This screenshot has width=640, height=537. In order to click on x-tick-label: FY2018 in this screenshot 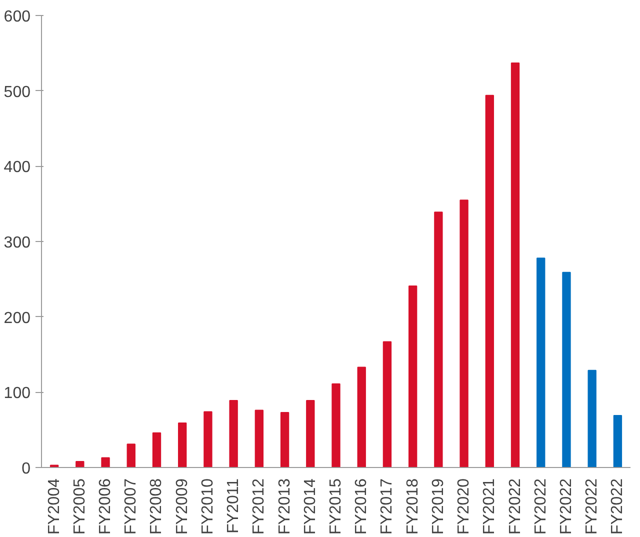, I will do `click(413, 506)`.